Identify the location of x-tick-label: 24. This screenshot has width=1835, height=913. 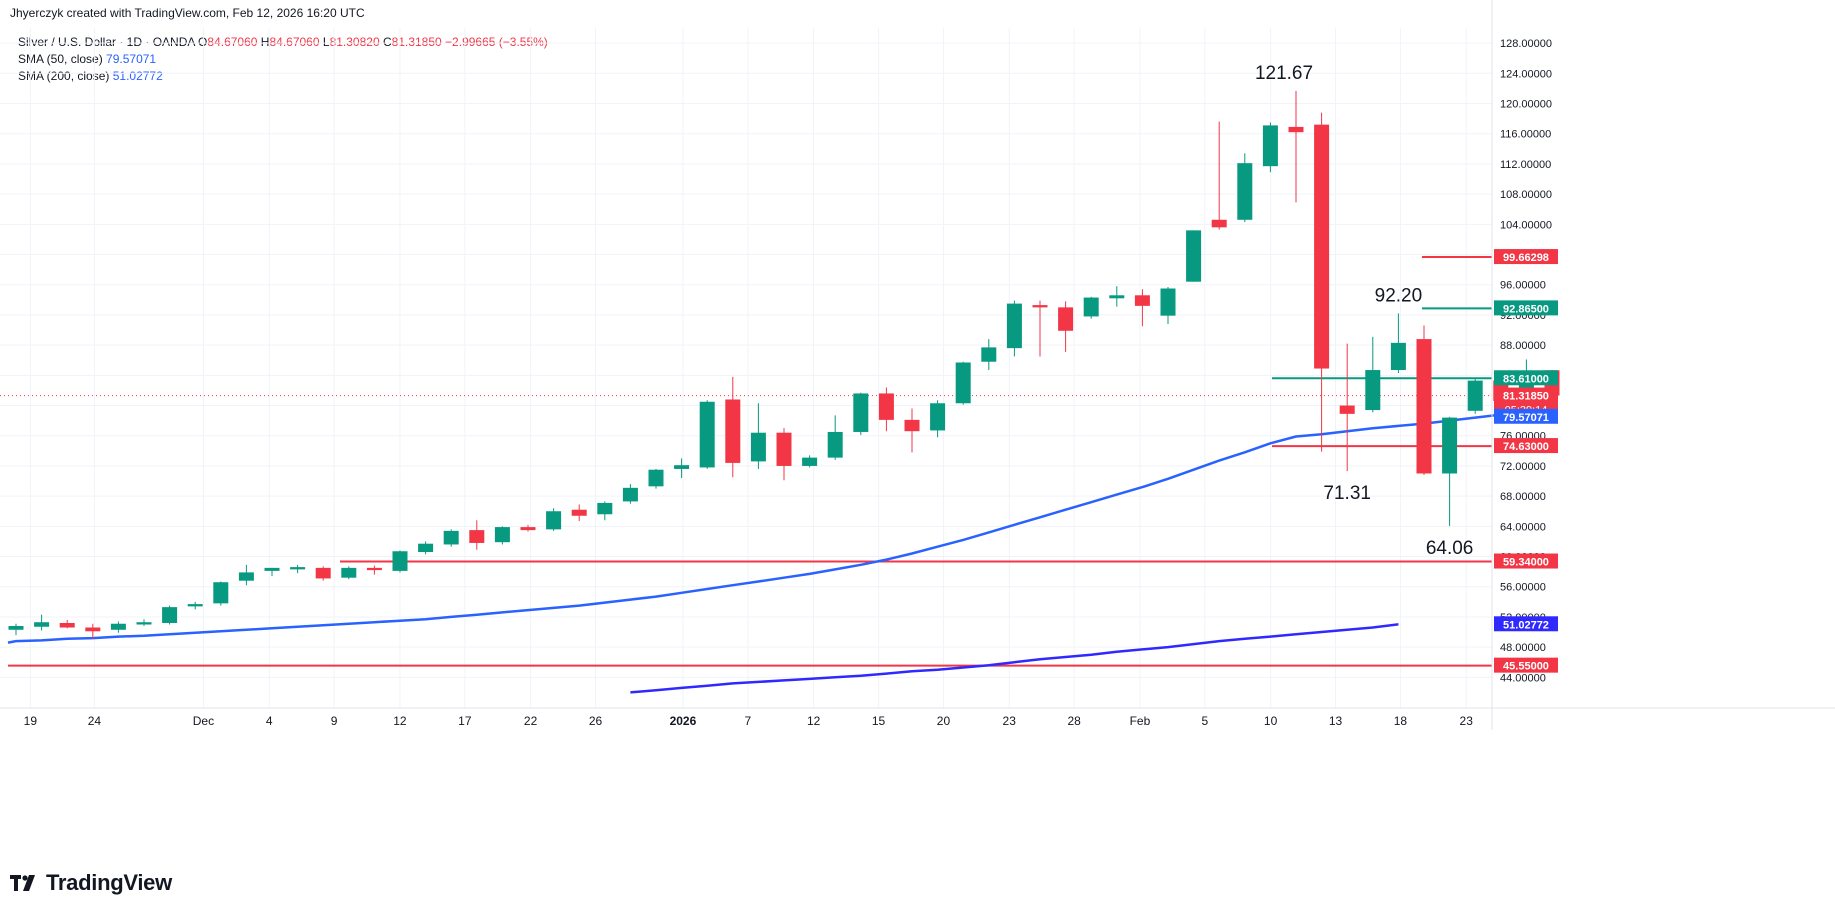
(95, 721).